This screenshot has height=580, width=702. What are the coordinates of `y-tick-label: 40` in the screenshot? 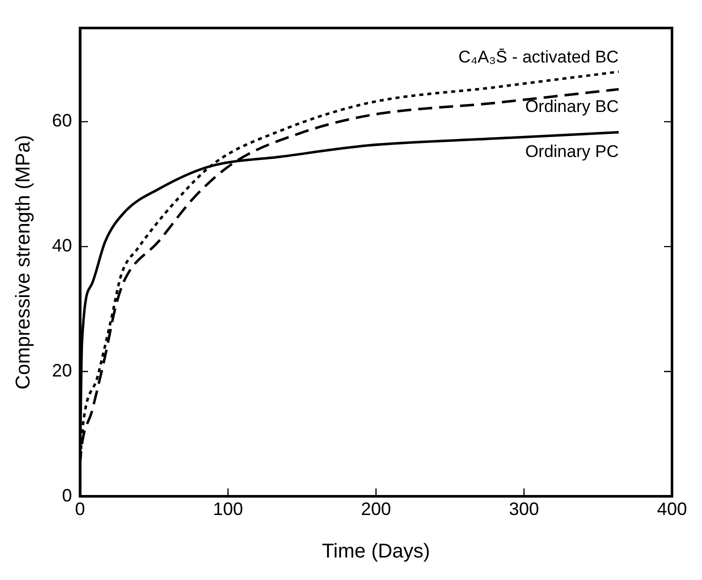 It's located at (62, 246).